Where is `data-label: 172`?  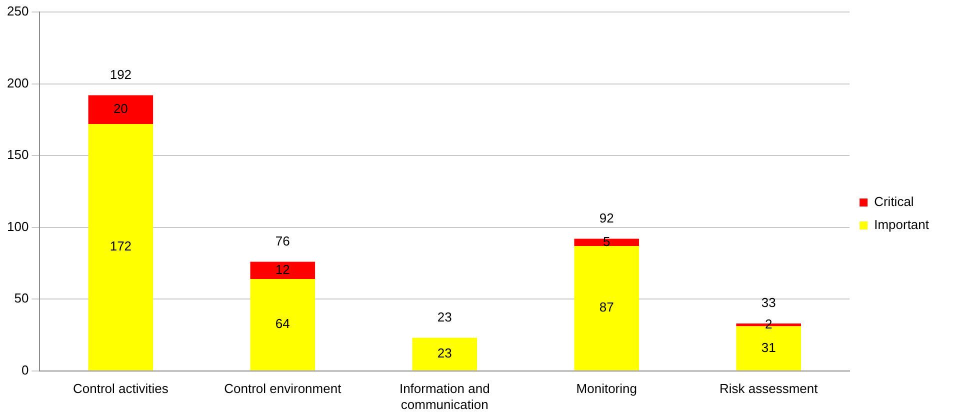 data-label: 172 is located at coordinates (121, 246).